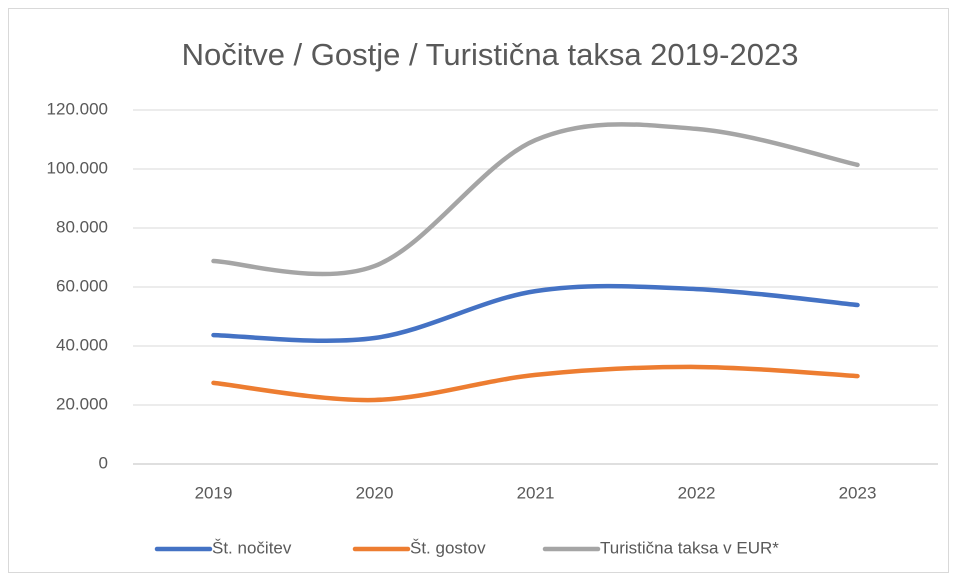 The height and width of the screenshot is (581, 957). I want to click on y-tick-label: 100.000, so click(77, 167).